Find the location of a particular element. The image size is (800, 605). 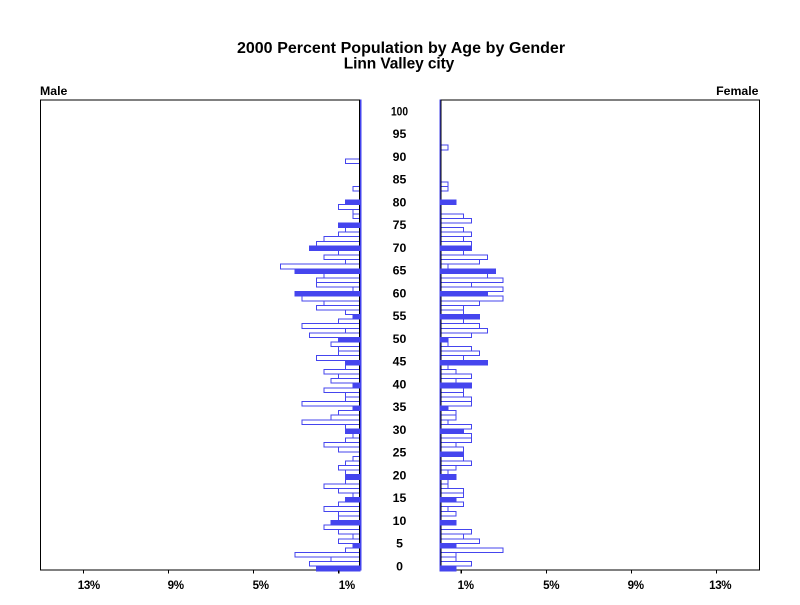

svg-text: 45 is located at coordinates (400, 362).